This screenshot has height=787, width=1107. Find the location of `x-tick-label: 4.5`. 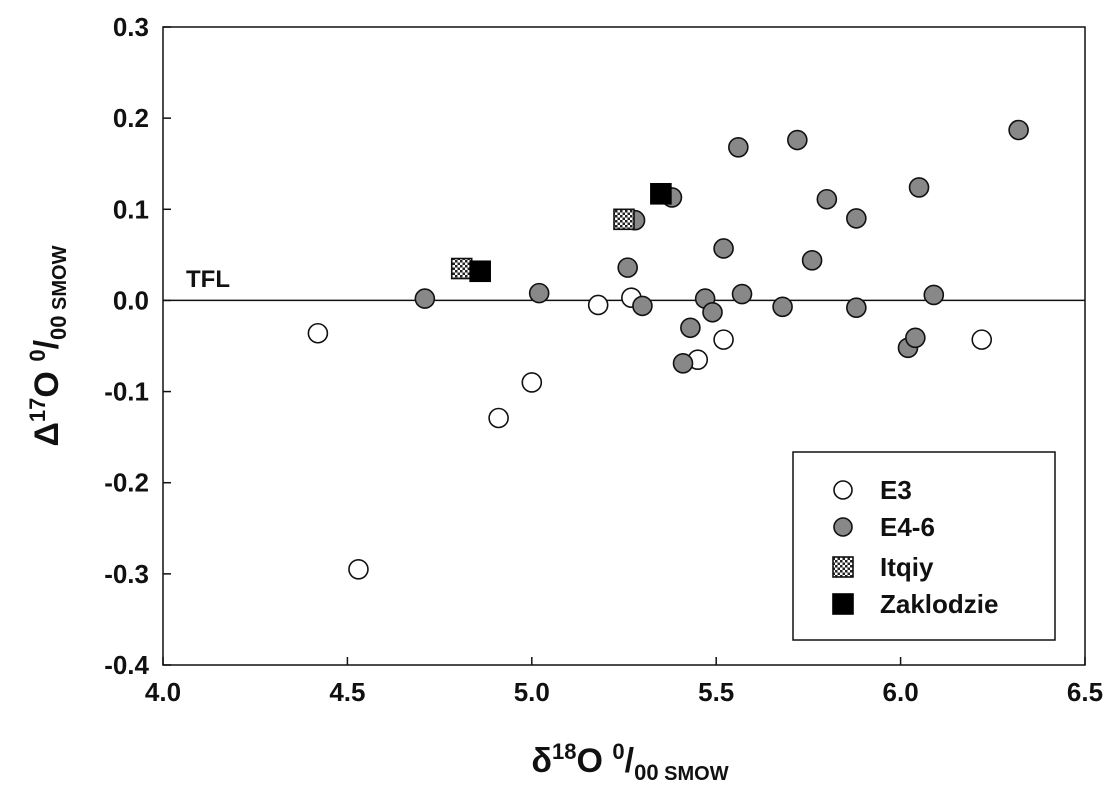

x-tick-label: 4.5 is located at coordinates (347, 692).